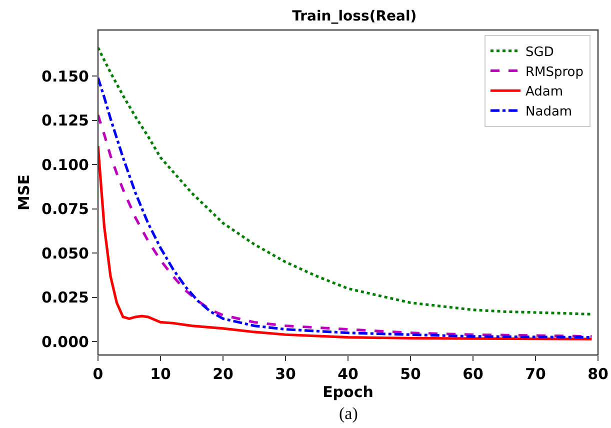 The height and width of the screenshot is (428, 611). What do you see at coordinates (549, 112) in the screenshot?
I see `legend-label: Nadam` at bounding box center [549, 112].